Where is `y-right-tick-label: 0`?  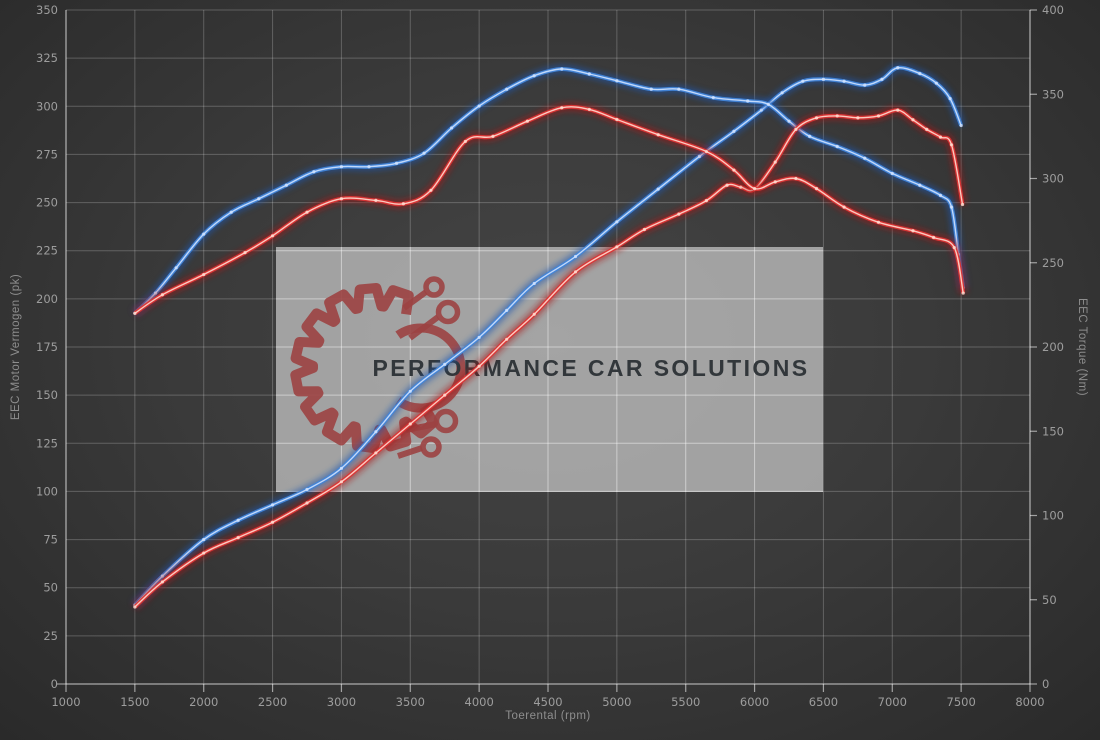
y-right-tick-label: 0 is located at coordinates (1045, 684).